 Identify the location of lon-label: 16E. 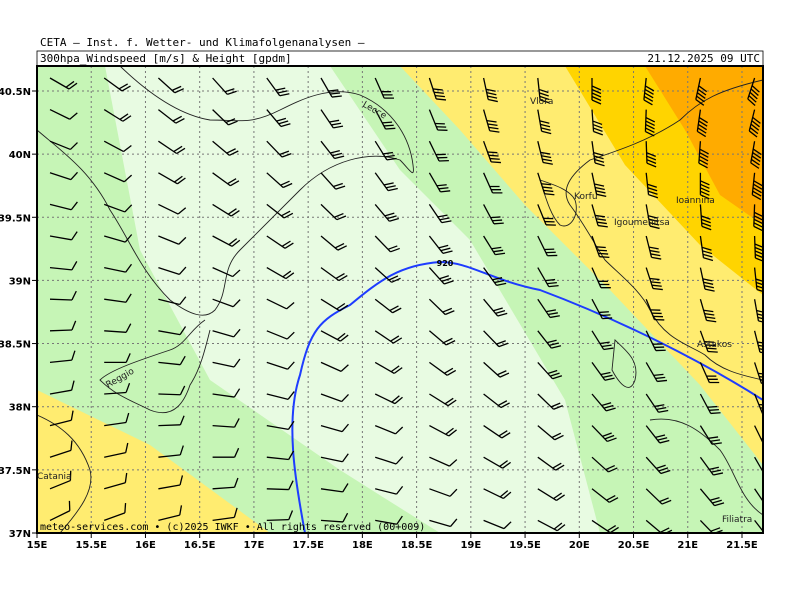
(145, 545).